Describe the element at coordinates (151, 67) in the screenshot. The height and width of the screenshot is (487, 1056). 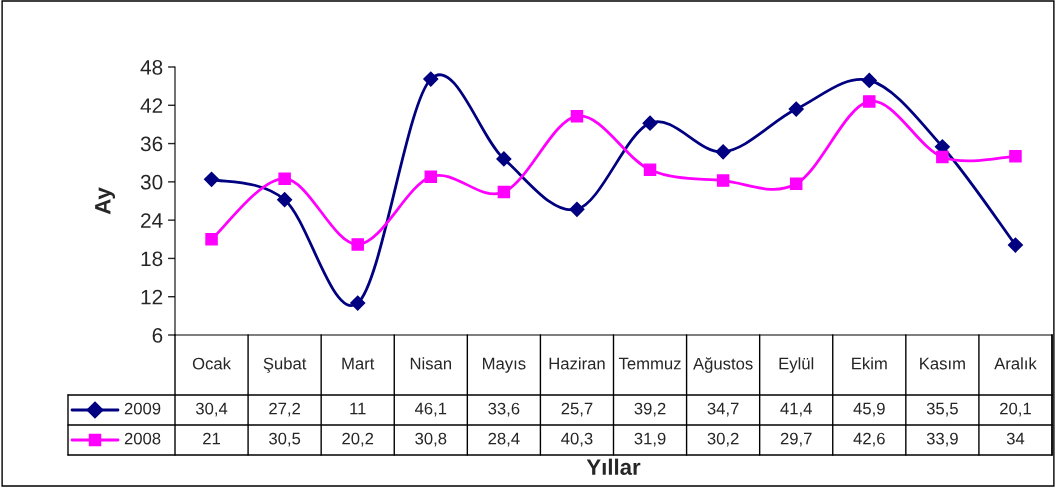
I see `y-tick-label: 48` at that location.